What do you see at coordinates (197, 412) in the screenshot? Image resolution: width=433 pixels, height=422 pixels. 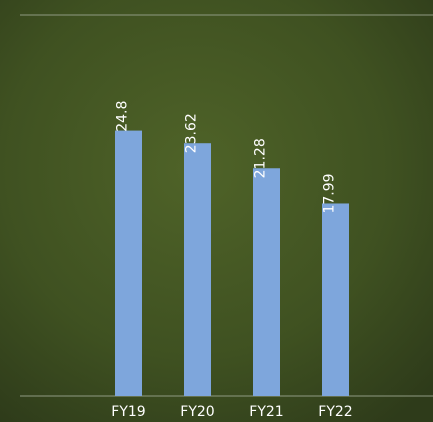 I see `x-tick-label: FY20` at bounding box center [197, 412].